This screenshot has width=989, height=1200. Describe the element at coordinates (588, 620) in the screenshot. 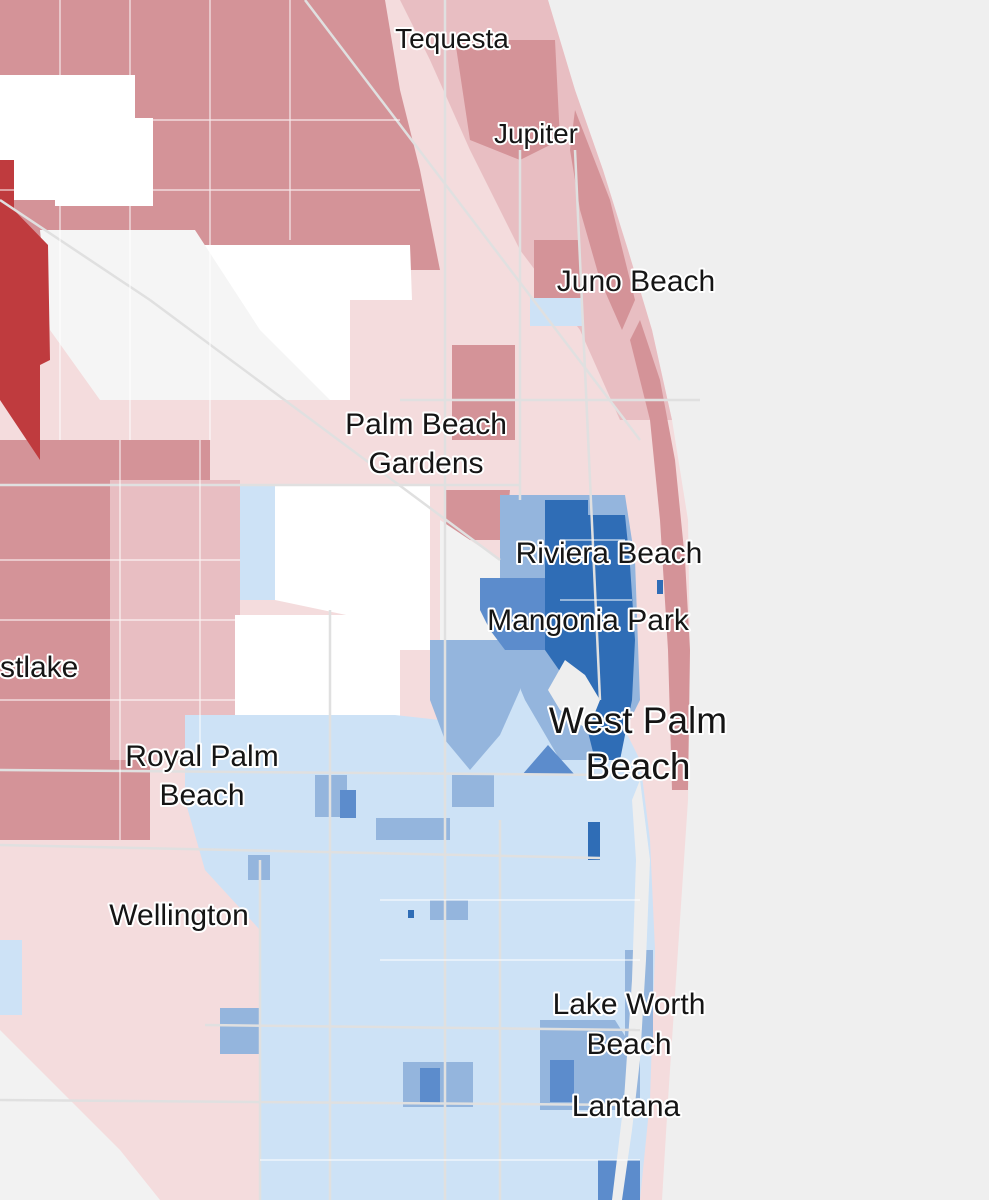

I see `label-mangonia-park: Mangonia Park` at that location.